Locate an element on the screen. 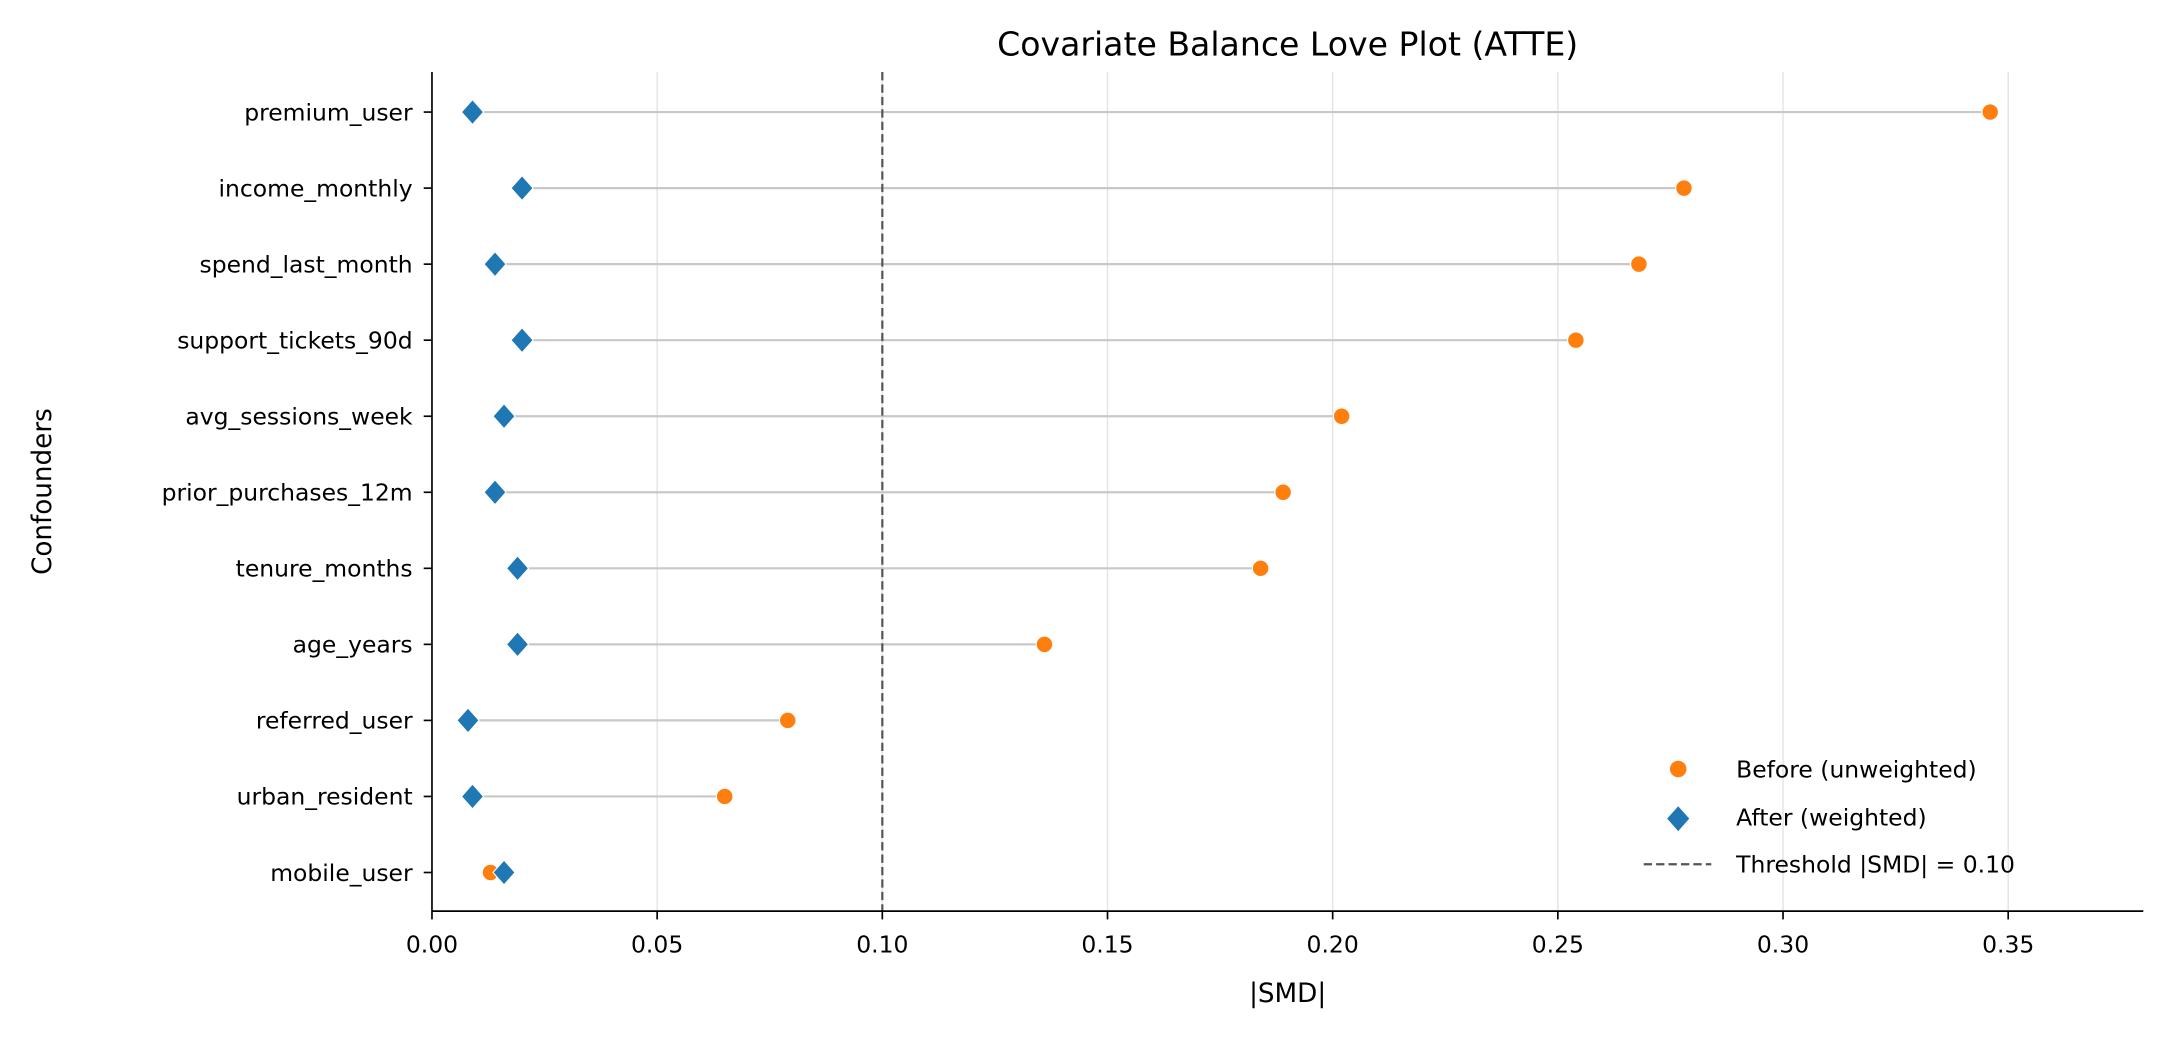  legend-after-marker is located at coordinates (1678, 819).